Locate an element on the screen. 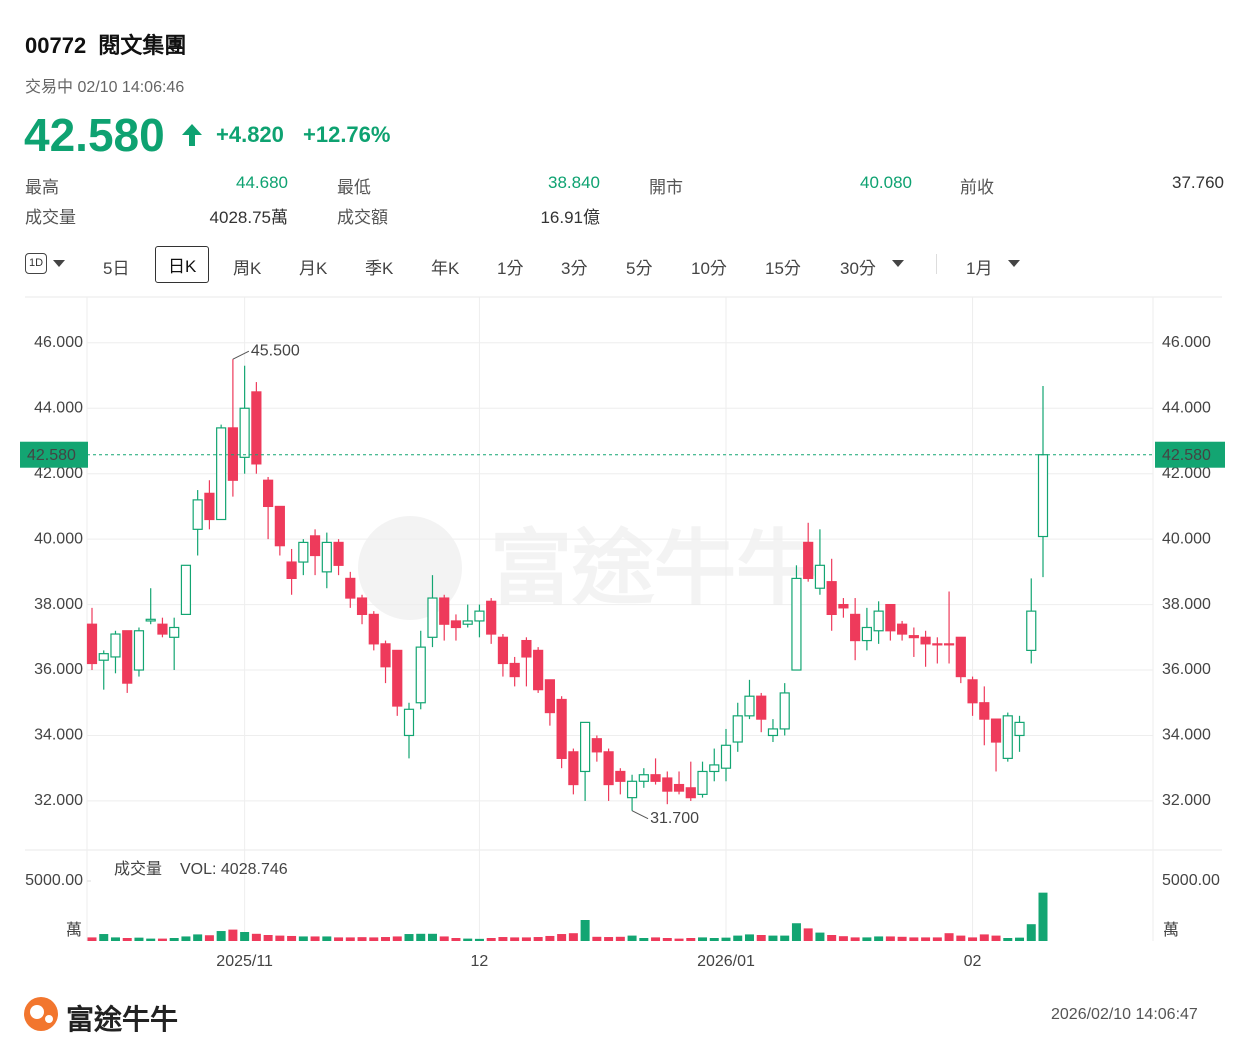  tab: 3分 is located at coordinates (574, 268).